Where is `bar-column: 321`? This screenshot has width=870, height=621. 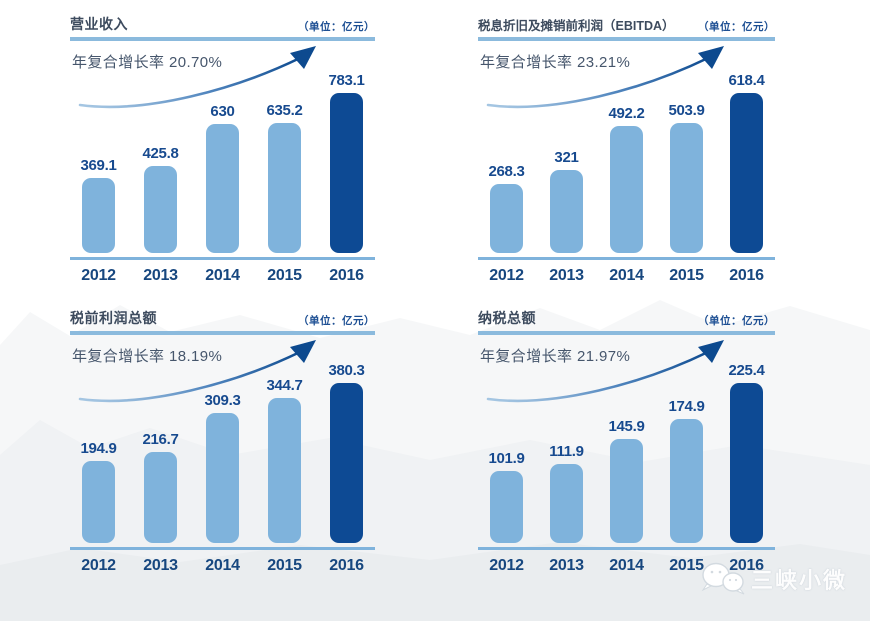
bar-column: 321 is located at coordinates (566, 201).